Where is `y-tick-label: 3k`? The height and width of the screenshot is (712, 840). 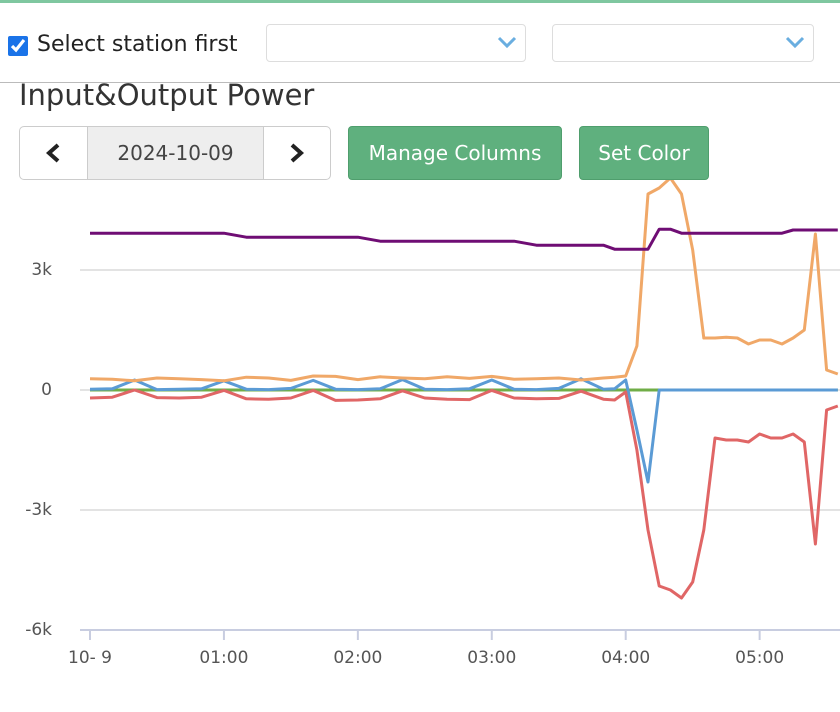 y-tick-label: 3k is located at coordinates (41, 270).